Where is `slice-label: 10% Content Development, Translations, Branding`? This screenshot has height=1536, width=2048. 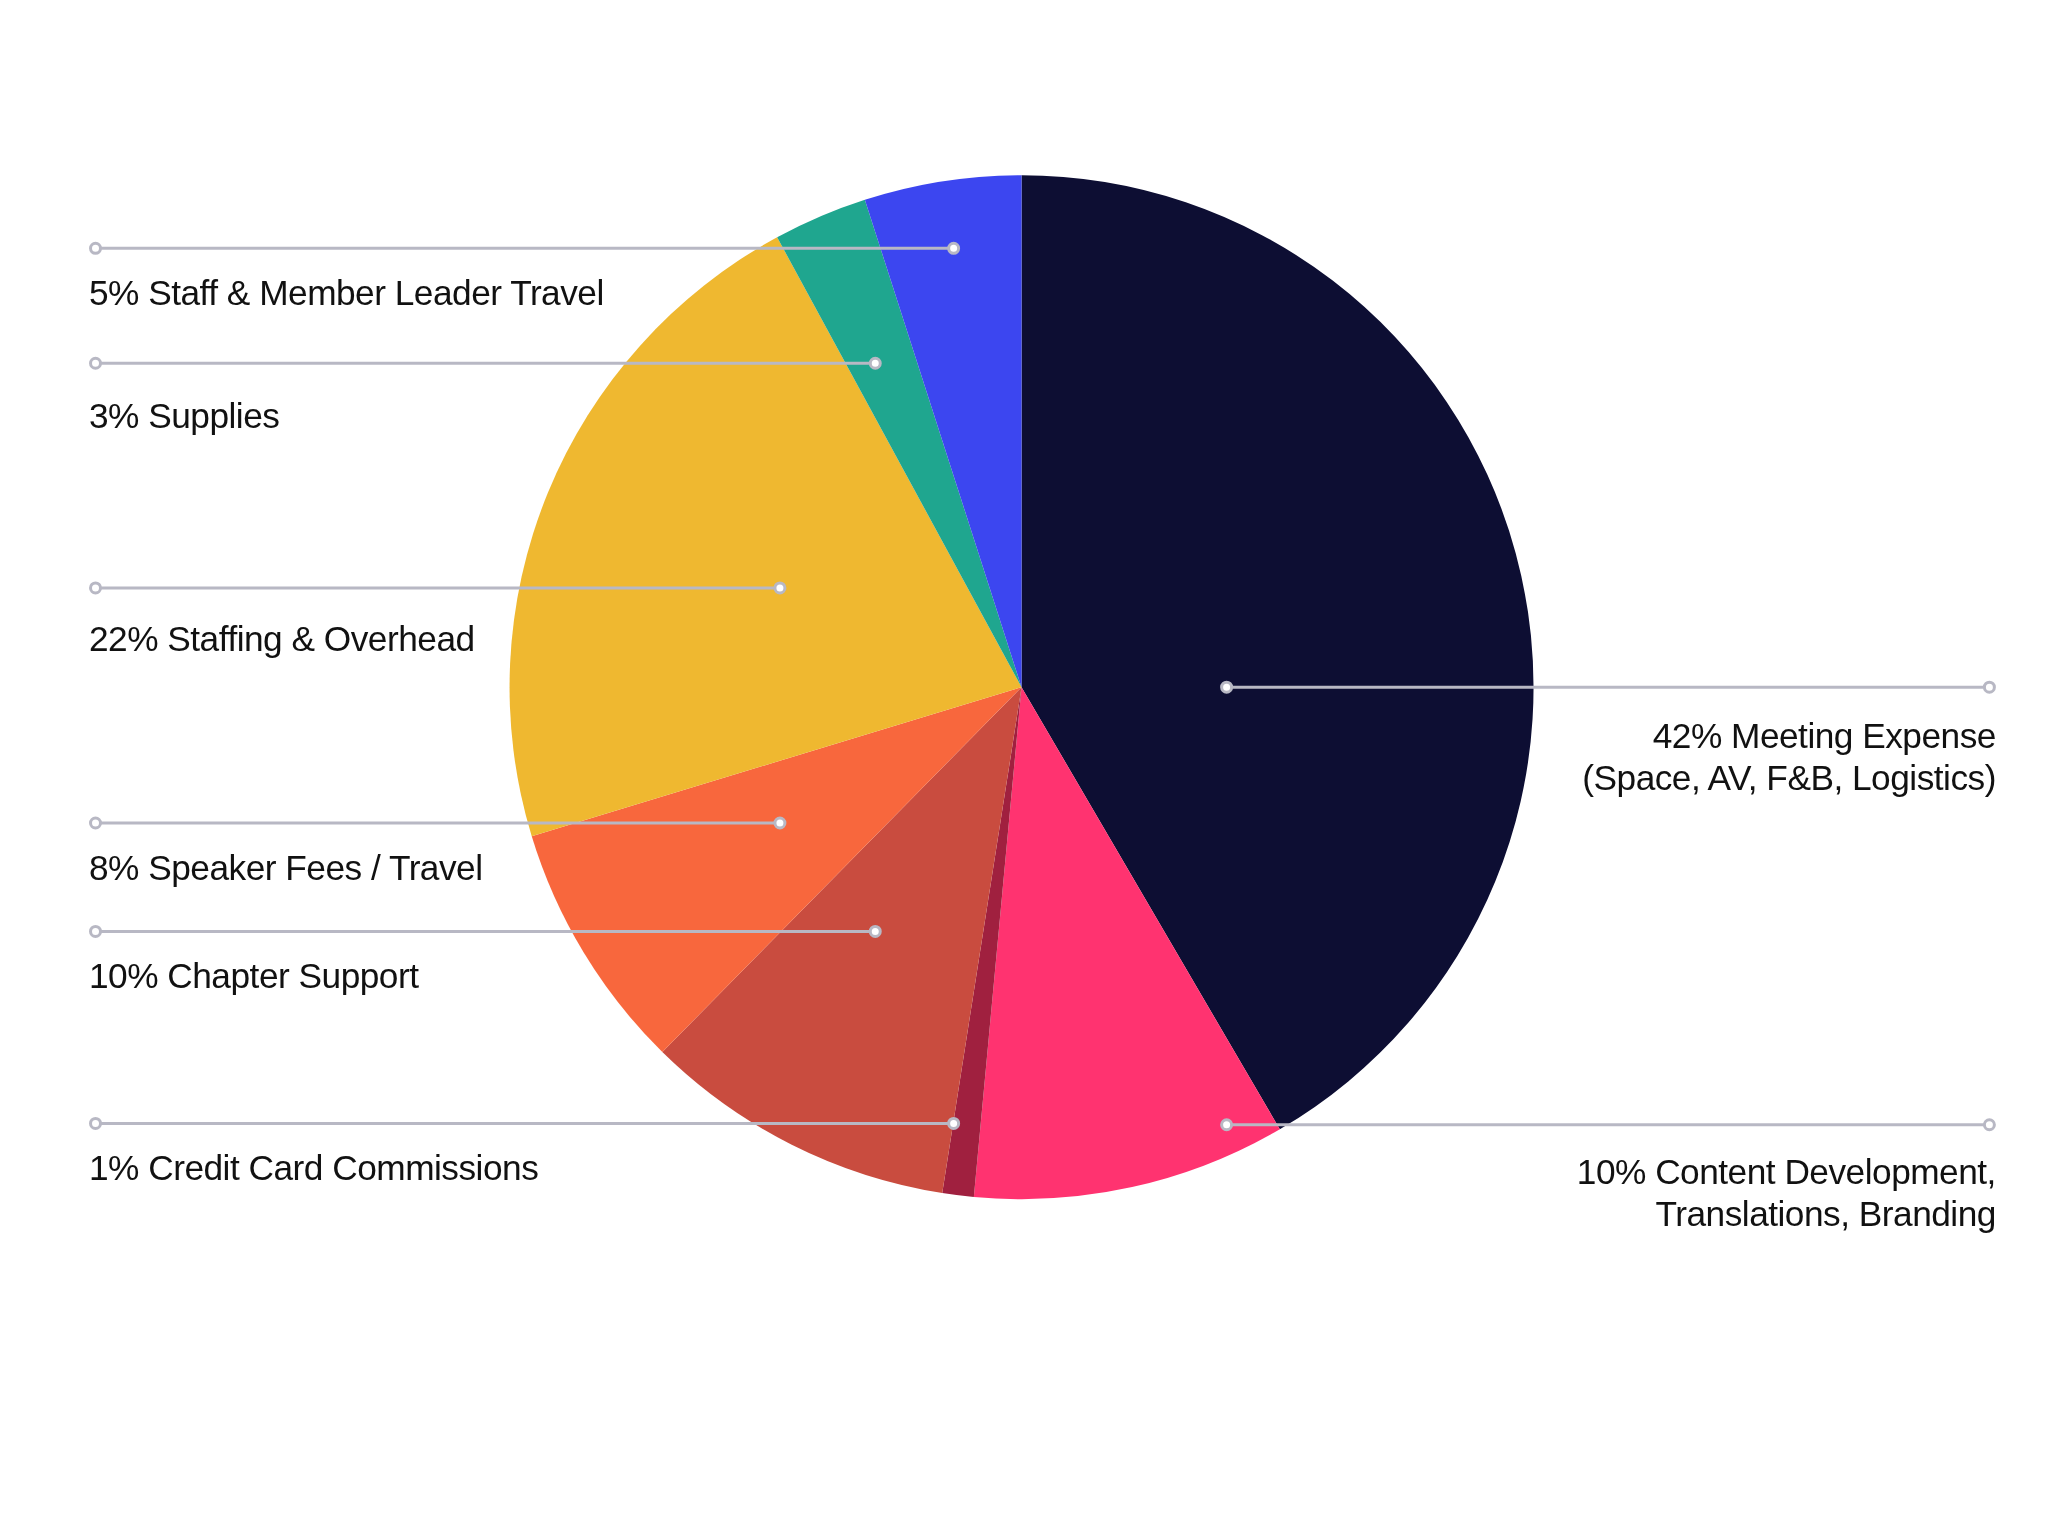
slice-label: 10% Content Development, Translations, Branding is located at coordinates (1786, 1193).